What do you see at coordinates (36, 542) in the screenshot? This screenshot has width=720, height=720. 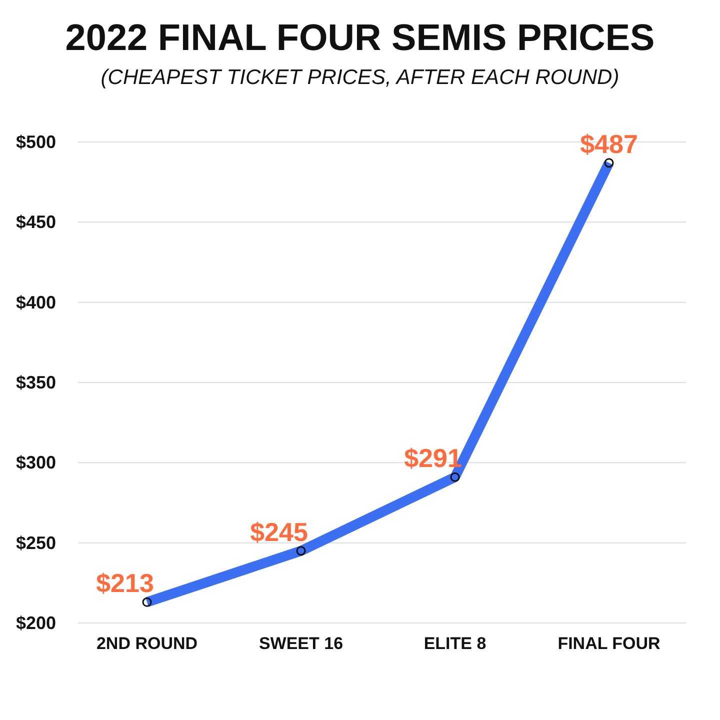 I see `y-tick-label: $250` at bounding box center [36, 542].